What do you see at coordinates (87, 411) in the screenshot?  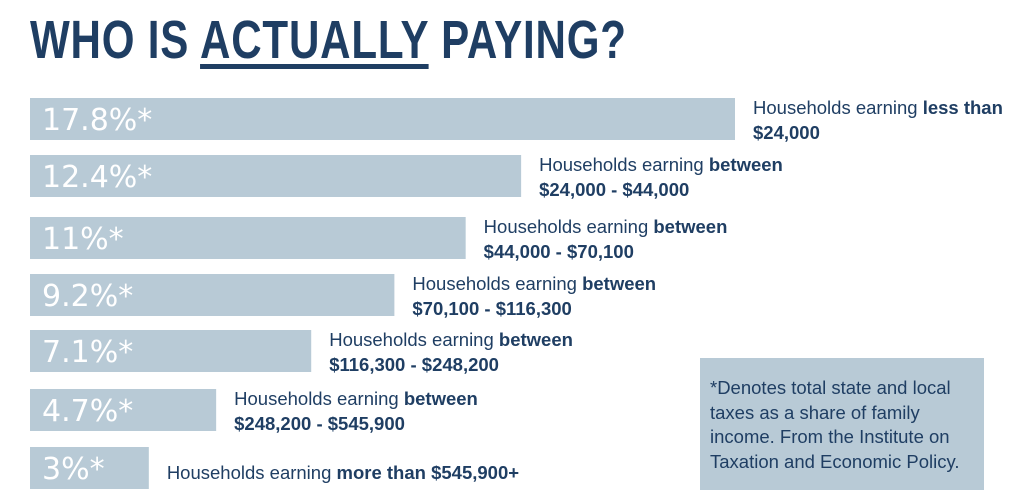 I see `data-label-6: 4.7%*` at bounding box center [87, 411].